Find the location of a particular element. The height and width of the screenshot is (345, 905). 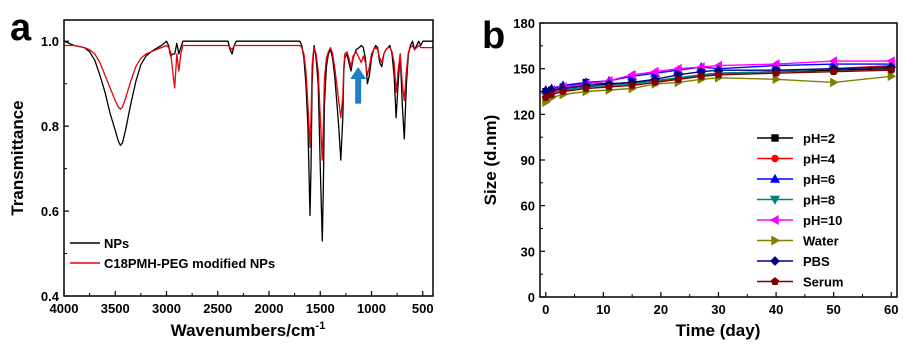

size-legend-label: pH=6 is located at coordinates (819, 179).